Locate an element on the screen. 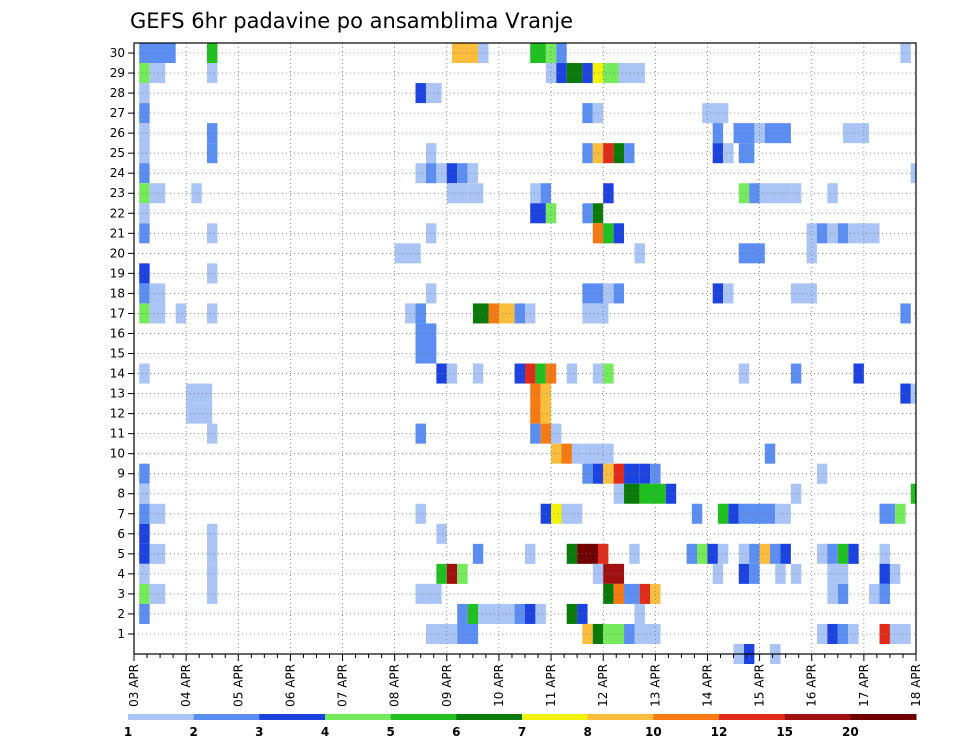 The image size is (960, 742). x-tick-label: 16 APR is located at coordinates (812, 685).